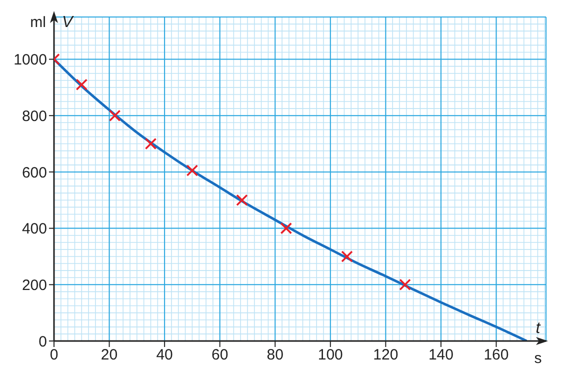 This screenshot has height=382, width=580. Describe the element at coordinates (385, 355) in the screenshot. I see `x-tick-label: 120` at that location.